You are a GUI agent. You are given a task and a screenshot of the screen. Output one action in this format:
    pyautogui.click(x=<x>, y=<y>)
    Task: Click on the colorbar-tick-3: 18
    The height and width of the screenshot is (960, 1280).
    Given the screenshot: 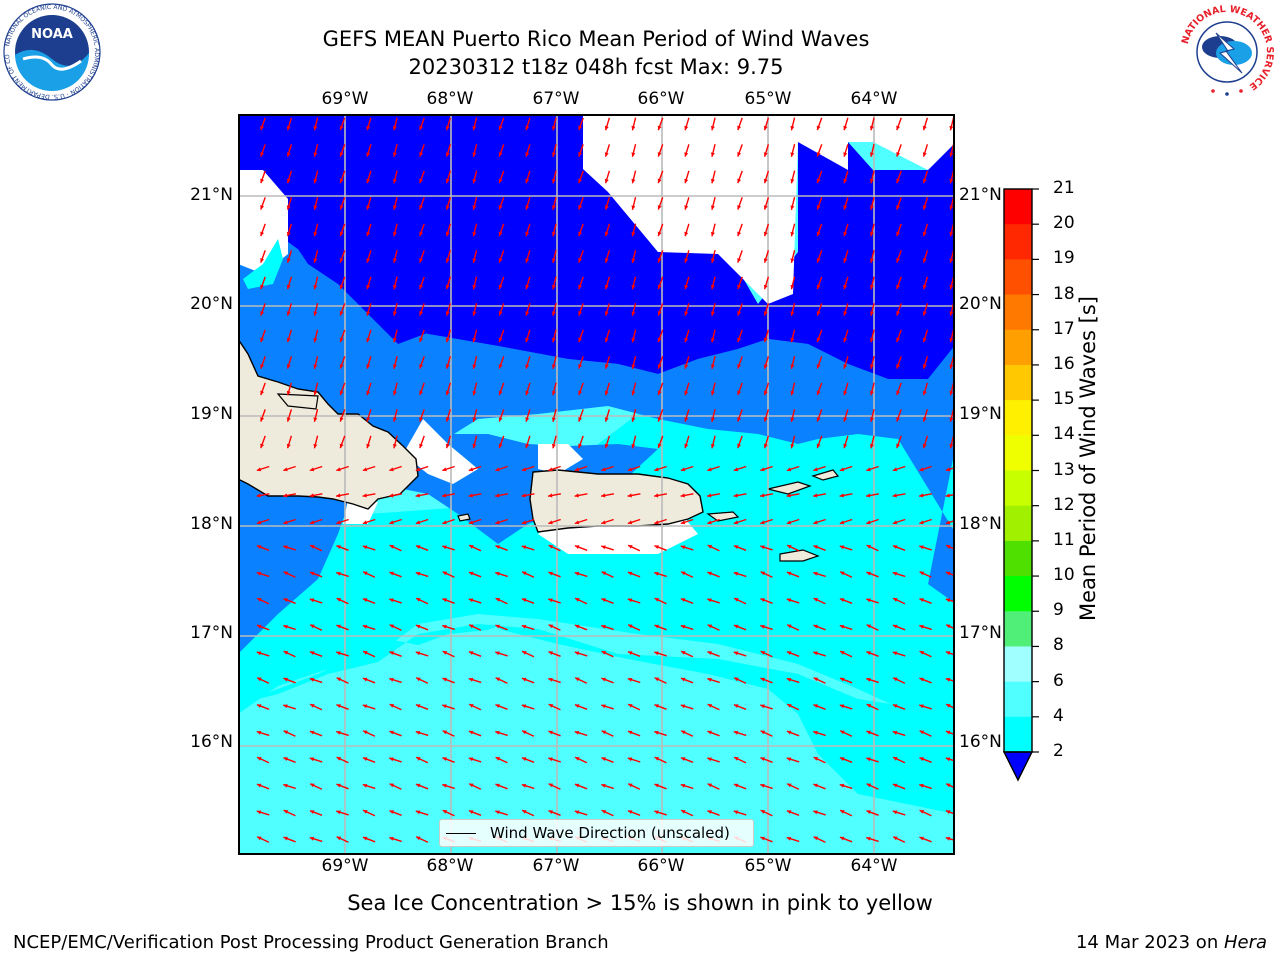 What is the action you would take?
    pyautogui.click(x=1064, y=293)
    